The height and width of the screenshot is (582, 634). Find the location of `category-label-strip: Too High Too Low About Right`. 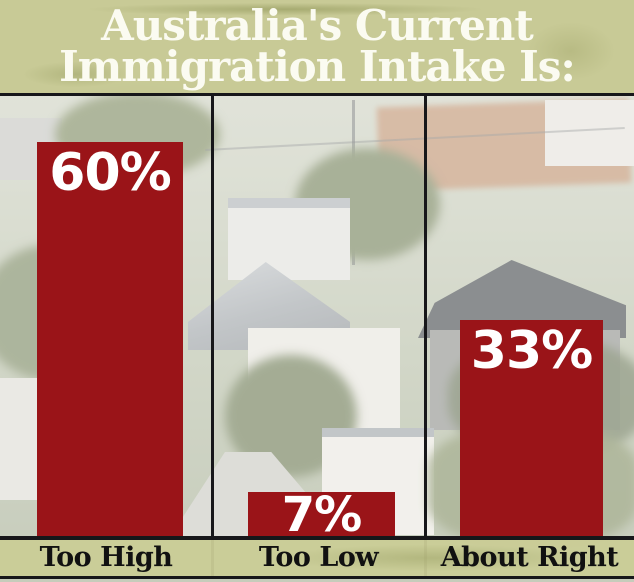

category-label-strip: Too High Too Low About Right is located at coordinates (317, 558).